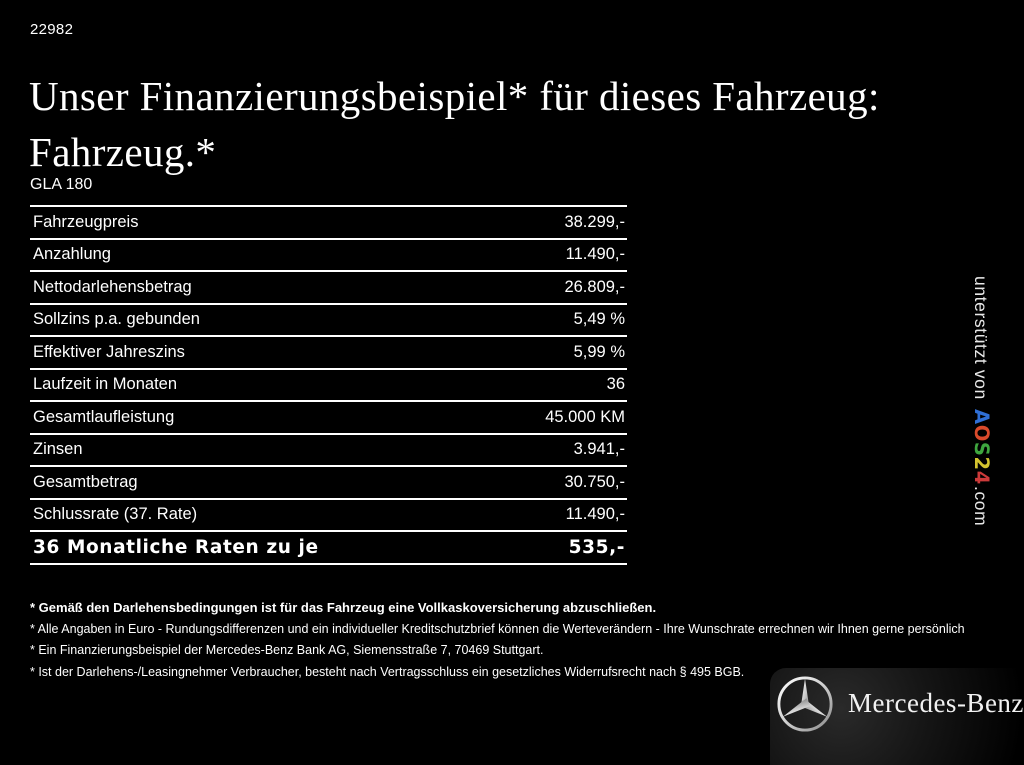 This screenshot has height=765, width=1024. What do you see at coordinates (936, 702) in the screenshot?
I see `mercedes-wordmark: Mercedes-Benz` at bounding box center [936, 702].